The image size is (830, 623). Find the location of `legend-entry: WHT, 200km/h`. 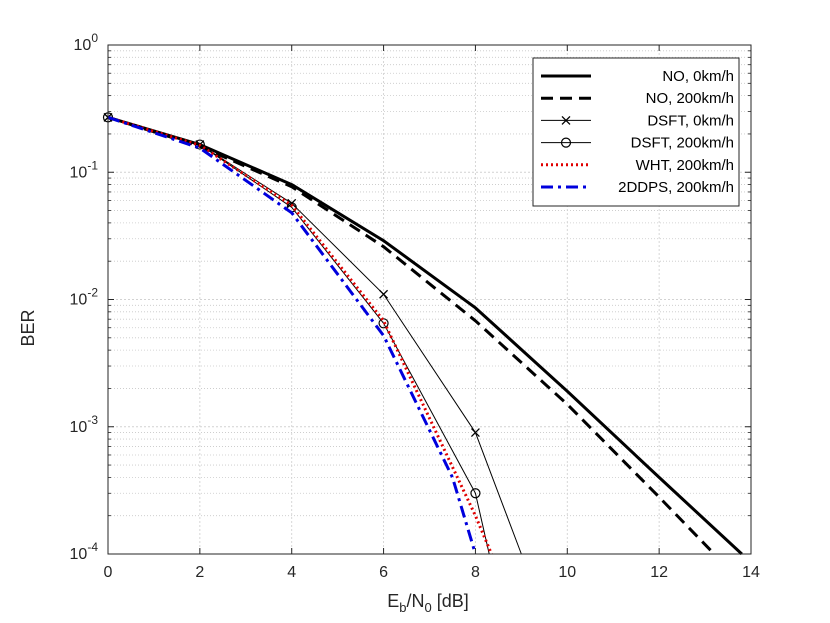

legend-entry: WHT, 200km/h is located at coordinates (637, 165).